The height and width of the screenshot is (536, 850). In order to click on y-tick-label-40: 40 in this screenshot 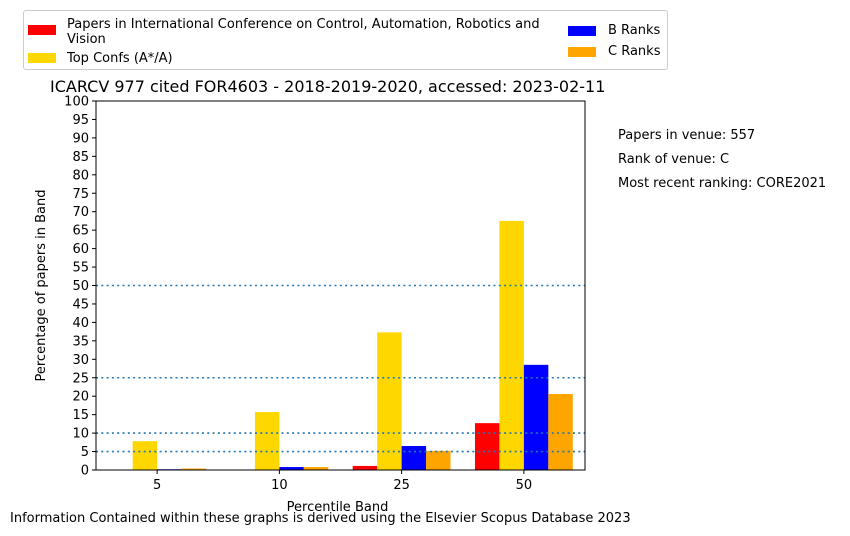, I will do `click(80, 323)`.